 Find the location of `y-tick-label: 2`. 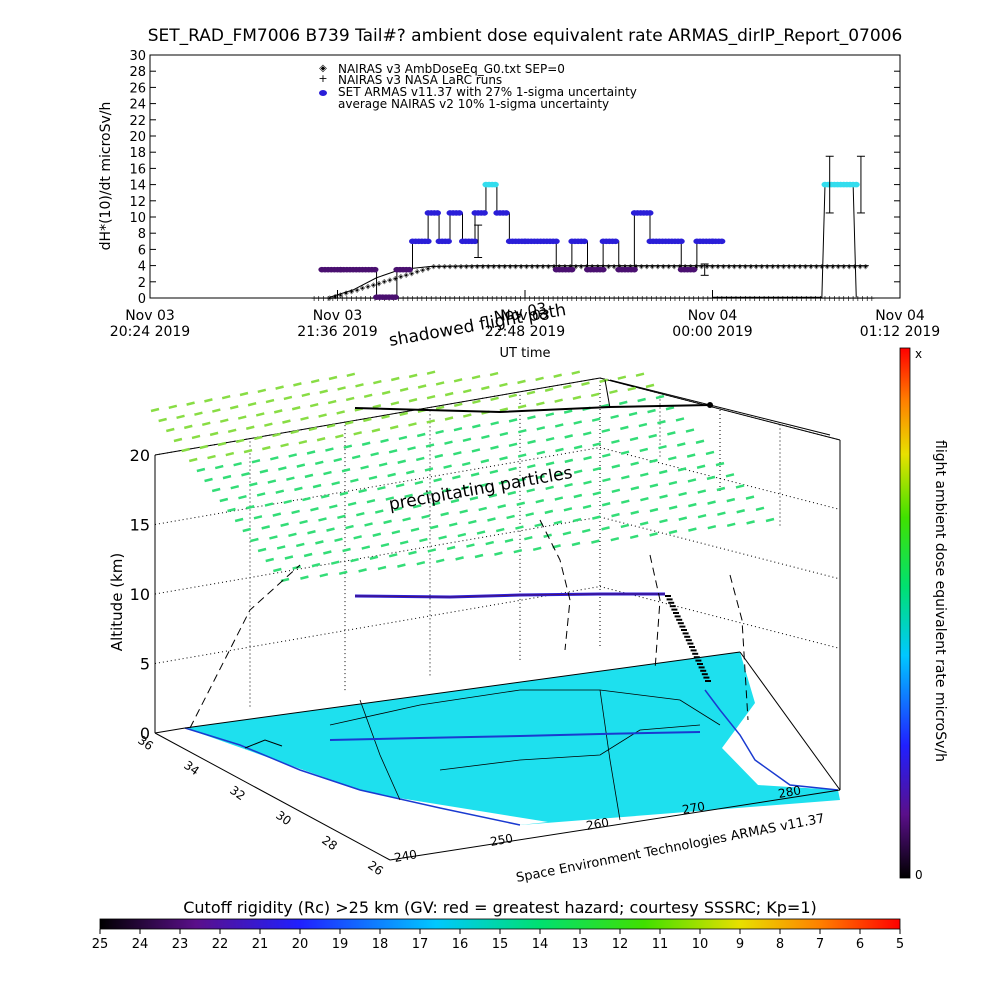

y-tick-label: 2 is located at coordinates (142, 283).